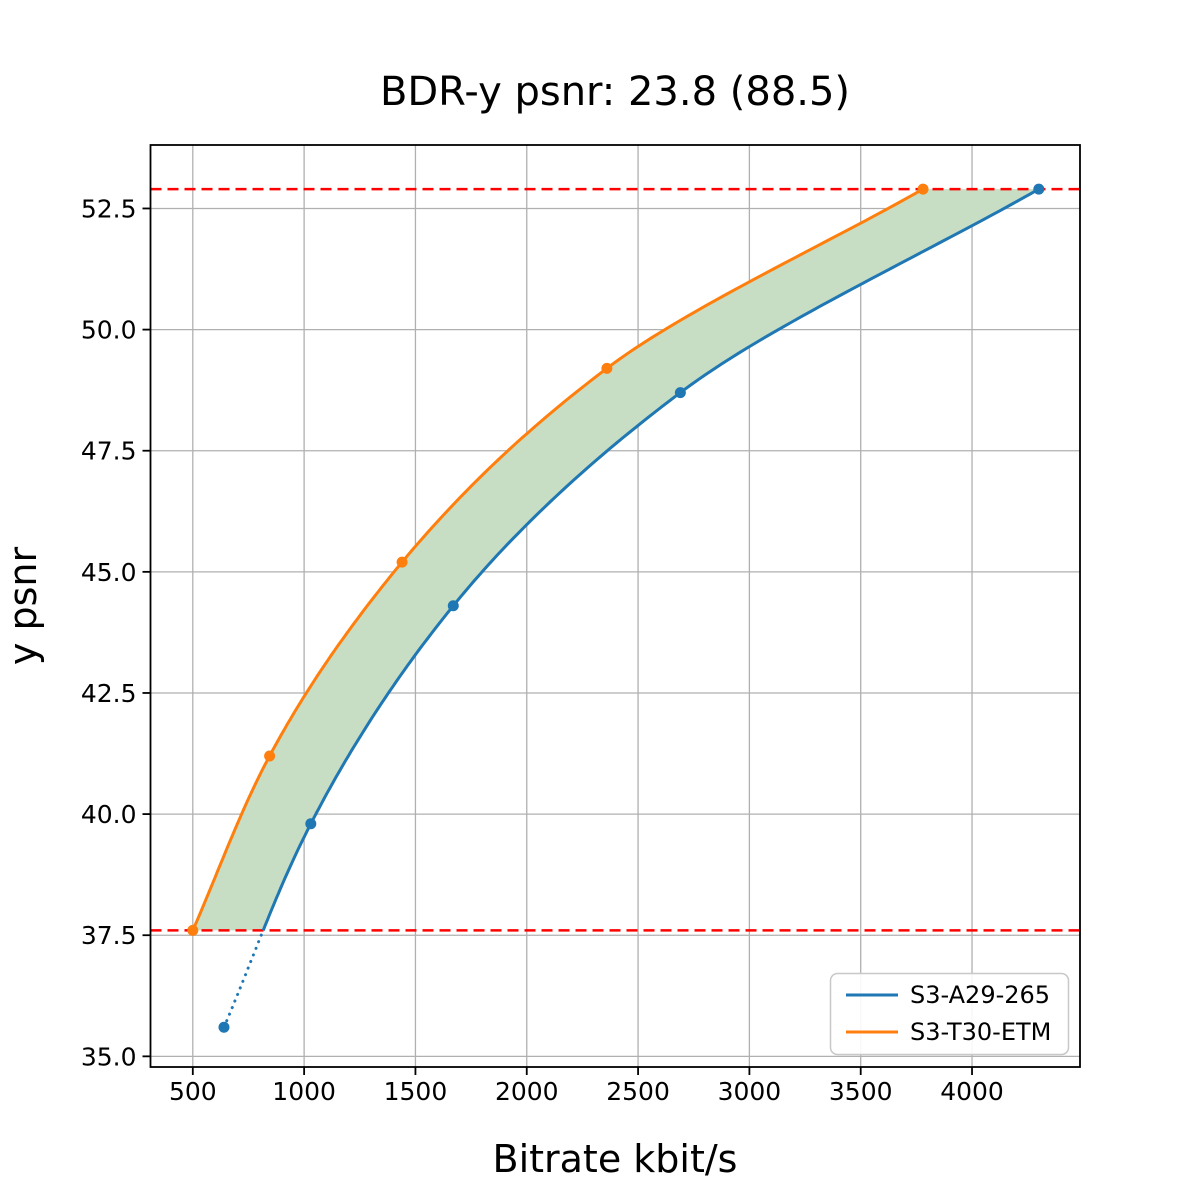  What do you see at coordinates (861, 1091) in the screenshot?
I see `x-tick-label: 3500` at bounding box center [861, 1091].